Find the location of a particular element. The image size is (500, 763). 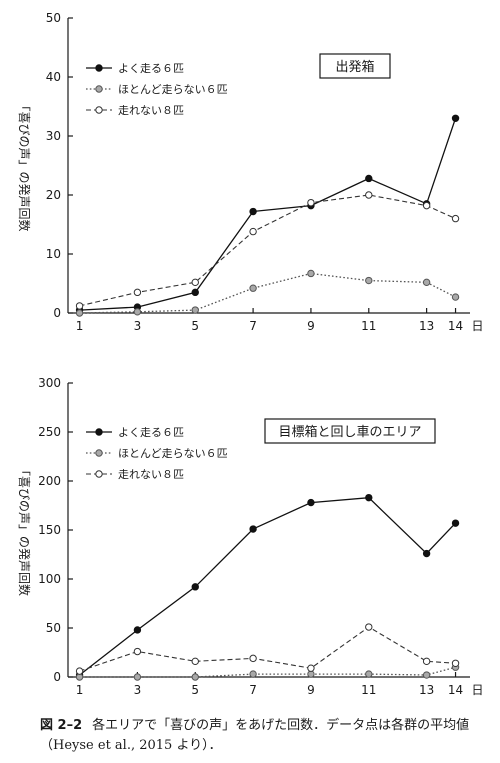

y-tick-label: 30 is located at coordinates (53, 136).